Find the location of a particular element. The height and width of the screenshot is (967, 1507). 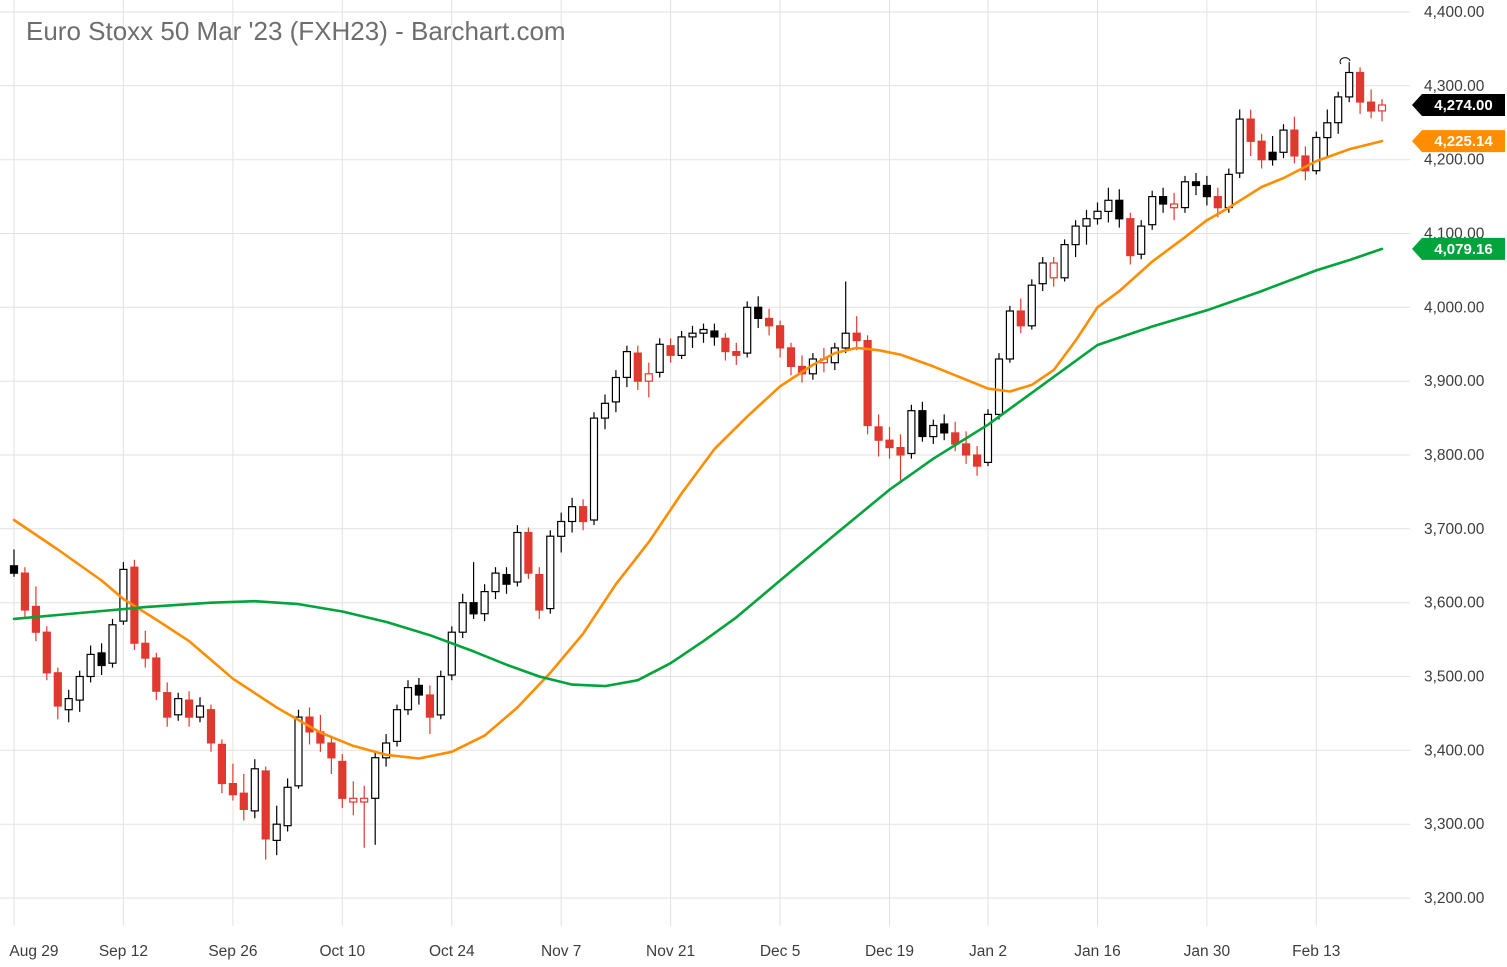

x-axis-label: Dec 19 is located at coordinates (889, 951).